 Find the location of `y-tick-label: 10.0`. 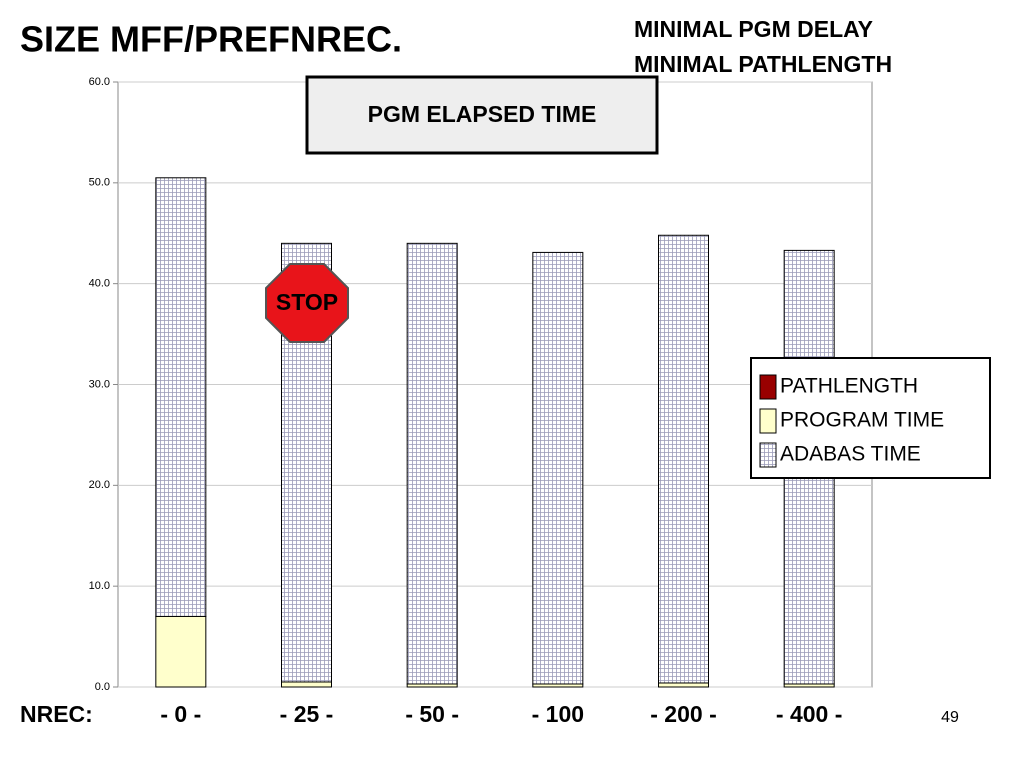

y-tick-label: 10.0 is located at coordinates (99, 586).